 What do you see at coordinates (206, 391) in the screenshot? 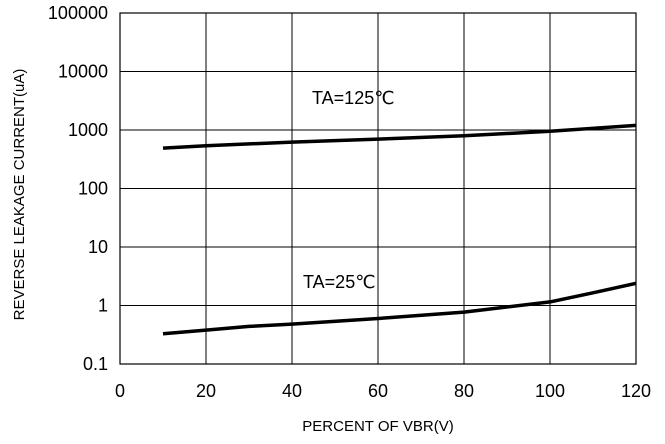
I see `x-tick-label: 20` at bounding box center [206, 391].